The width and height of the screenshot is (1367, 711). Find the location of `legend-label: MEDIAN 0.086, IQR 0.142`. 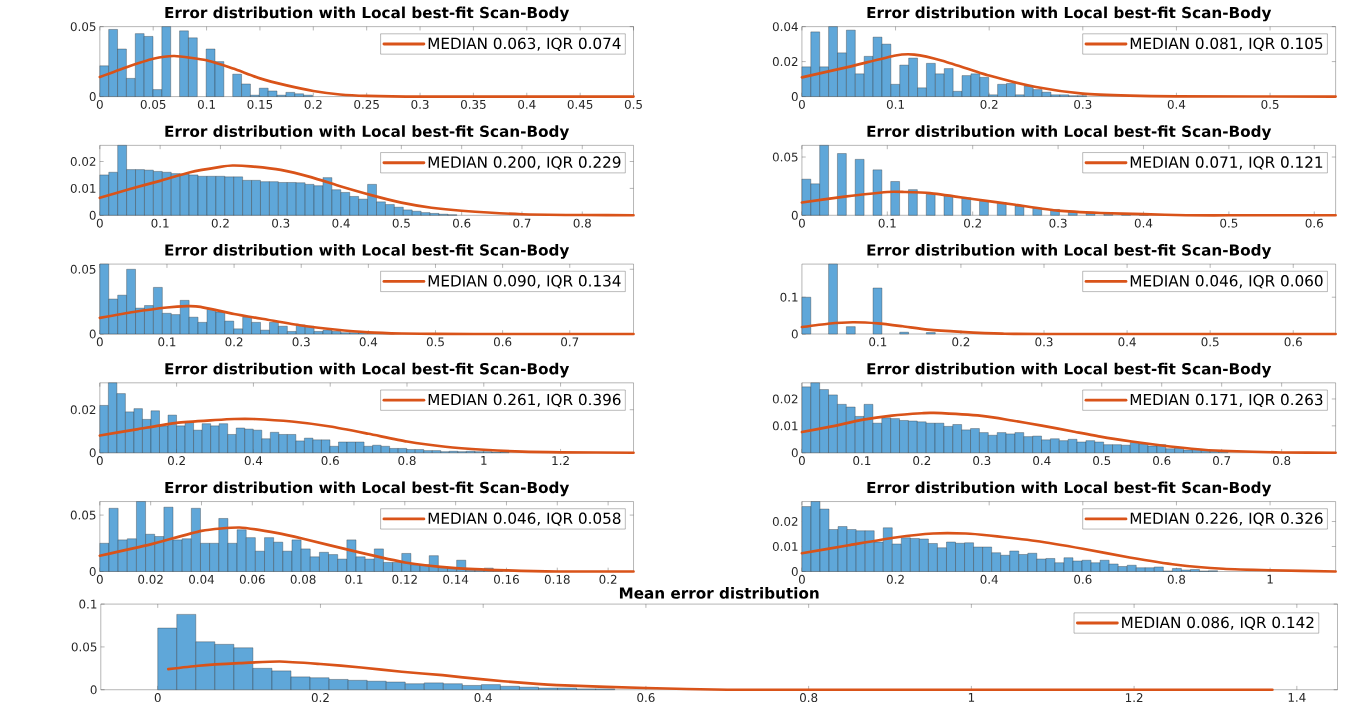

legend-label: MEDIAN 0.086, IQR 0.142 is located at coordinates (1218, 623).